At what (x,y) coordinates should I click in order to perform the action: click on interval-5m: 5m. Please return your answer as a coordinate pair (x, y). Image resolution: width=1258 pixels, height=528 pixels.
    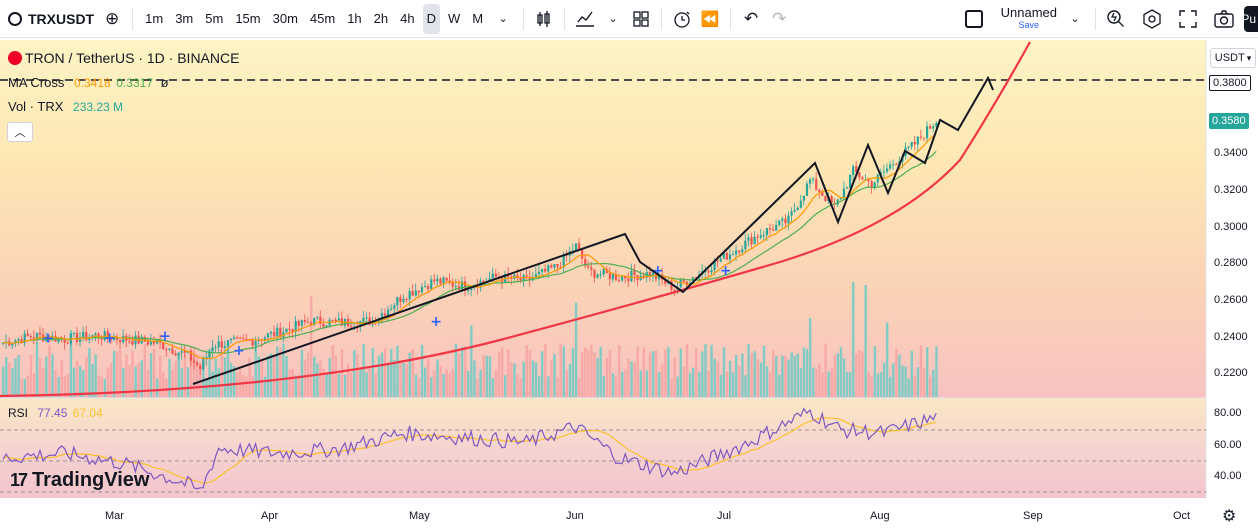
    Looking at the image, I should click on (214, 18).